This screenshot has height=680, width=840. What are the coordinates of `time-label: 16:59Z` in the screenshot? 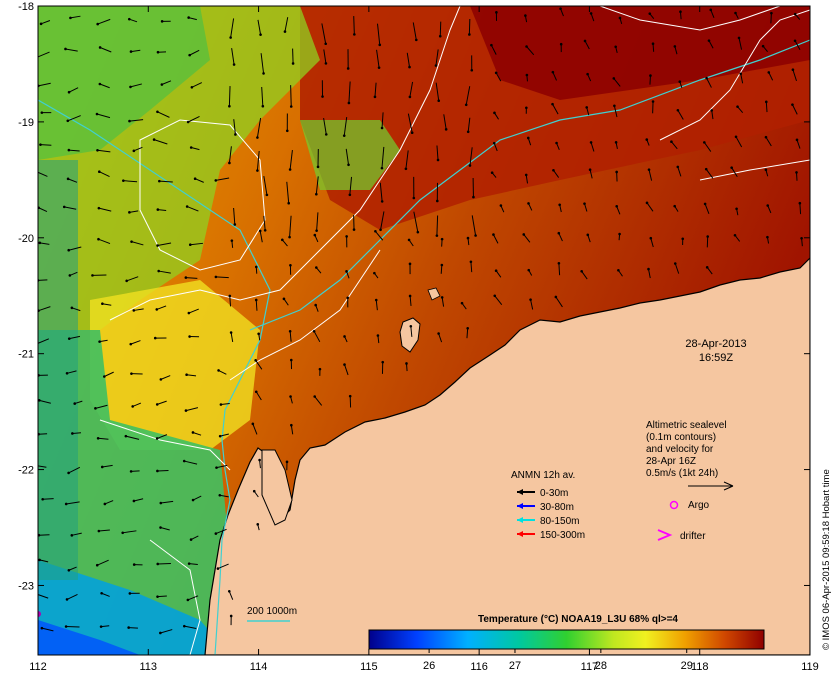 It's located at (716, 358).